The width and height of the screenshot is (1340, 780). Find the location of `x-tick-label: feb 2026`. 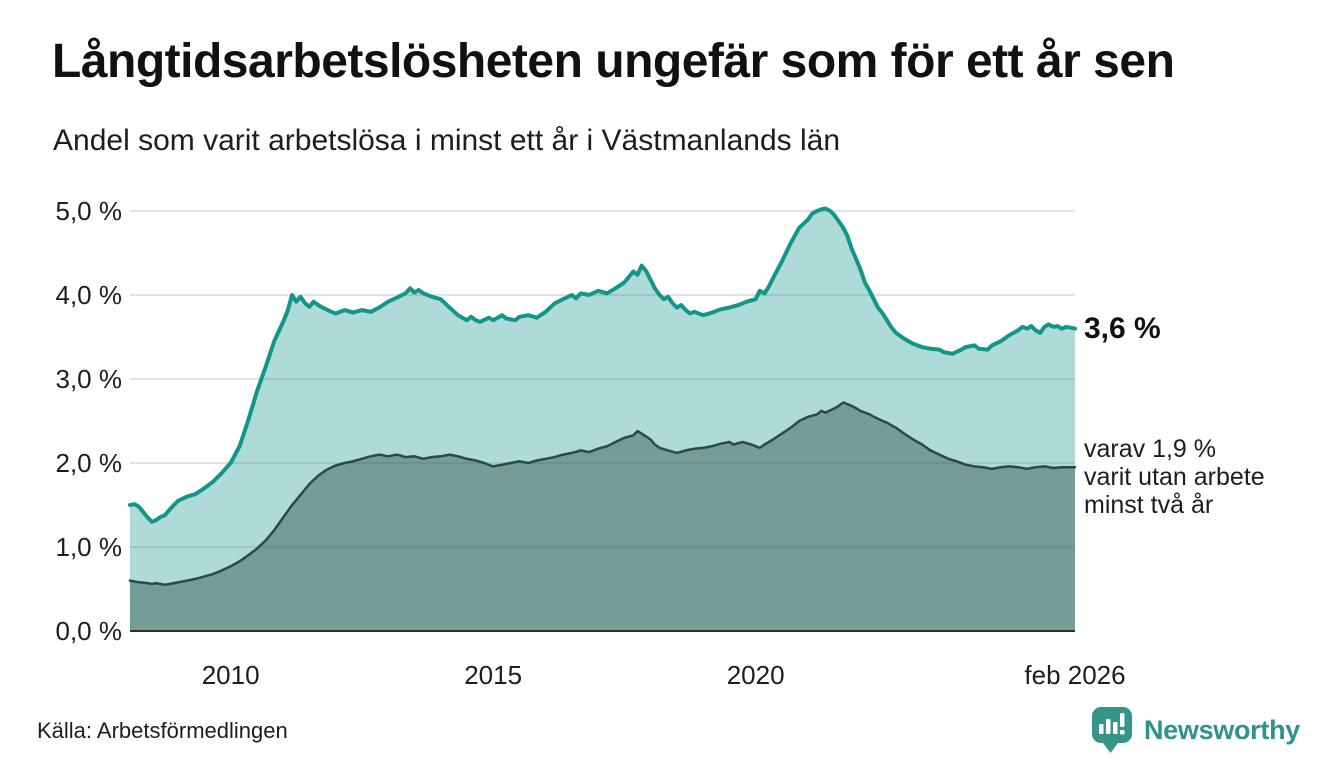

x-tick-label: feb 2026 is located at coordinates (1075, 675).